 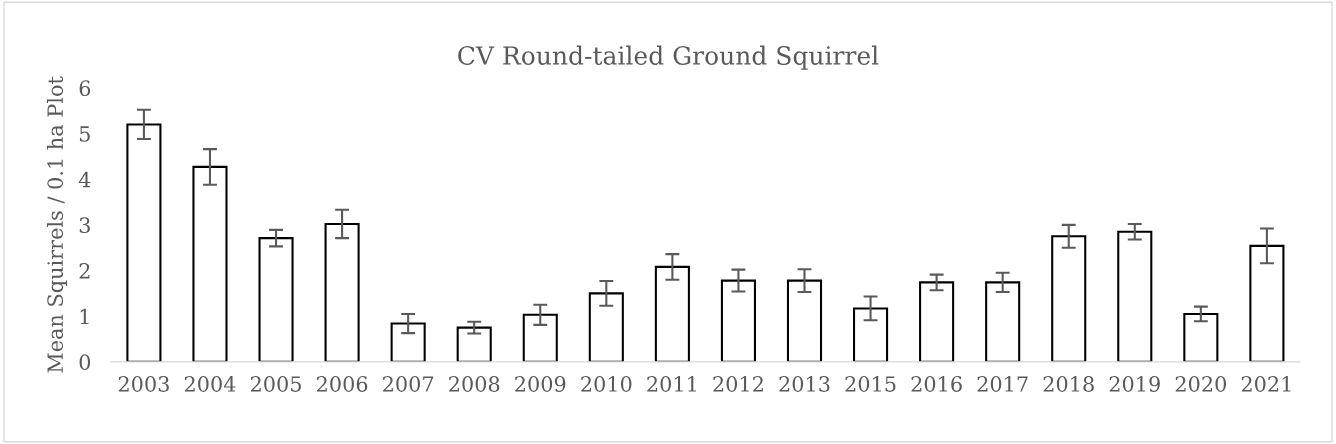 What do you see at coordinates (804, 384) in the screenshot?
I see `x-tick-label: 2013` at bounding box center [804, 384].